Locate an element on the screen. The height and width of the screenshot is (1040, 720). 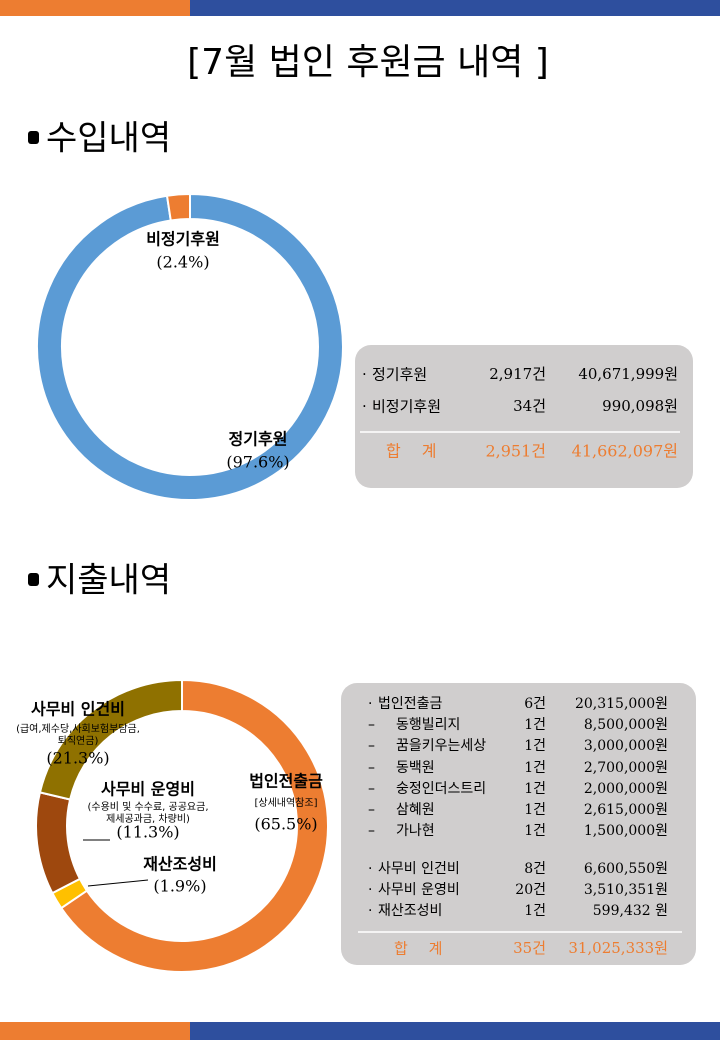
slice-value-label: (65.5%) is located at coordinates (285, 824).